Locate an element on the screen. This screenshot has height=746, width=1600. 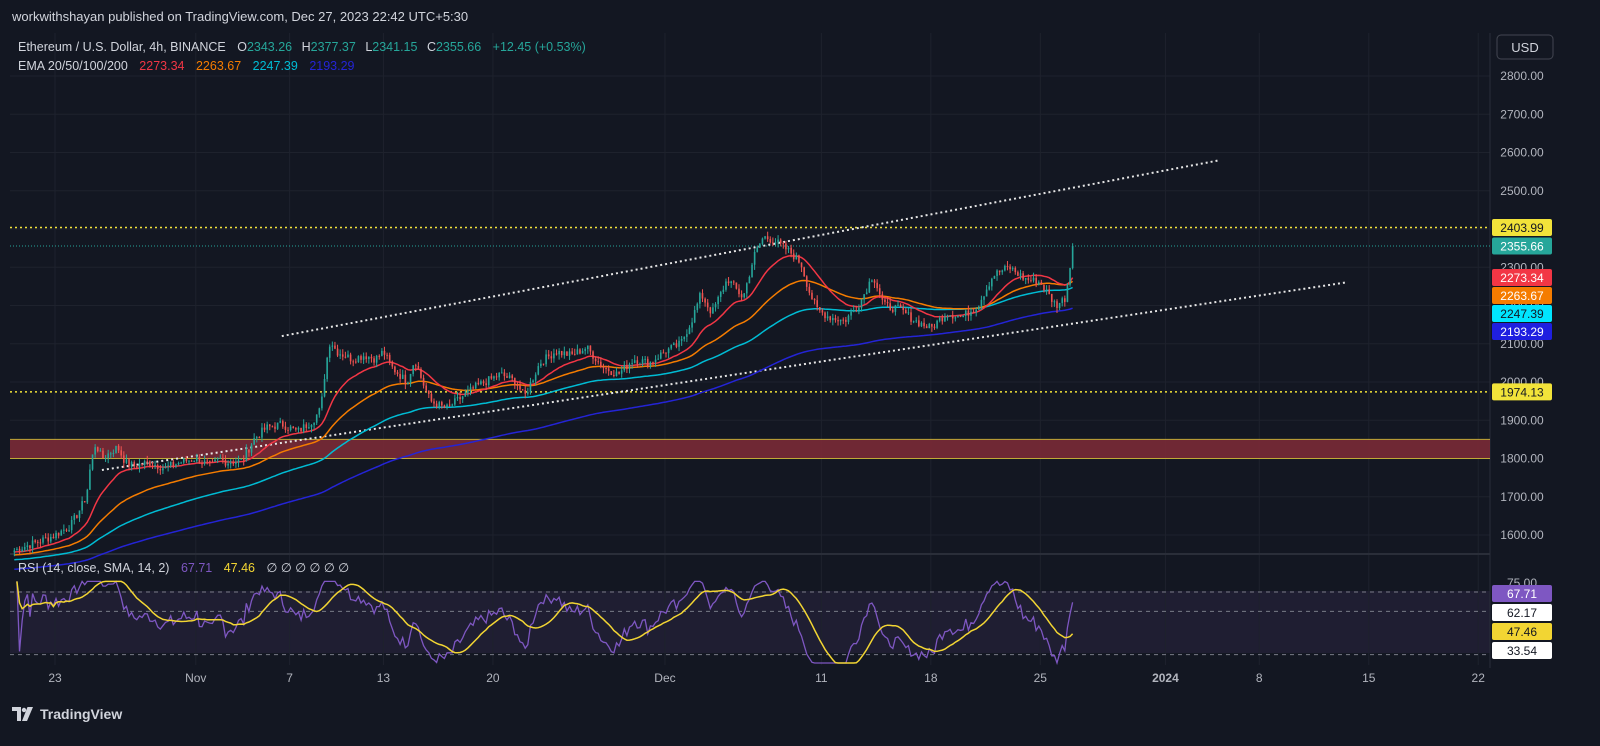
rsi-legend-extra: ∅ ∅ ∅ ∅ ∅ ∅ is located at coordinates (307, 568).